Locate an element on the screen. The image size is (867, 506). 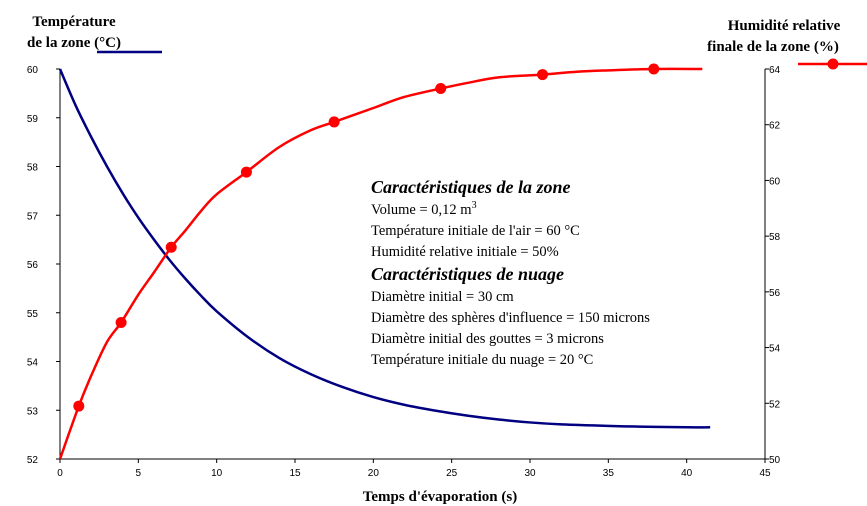
annotation-volume-superscript: 3 is located at coordinates (474, 205).